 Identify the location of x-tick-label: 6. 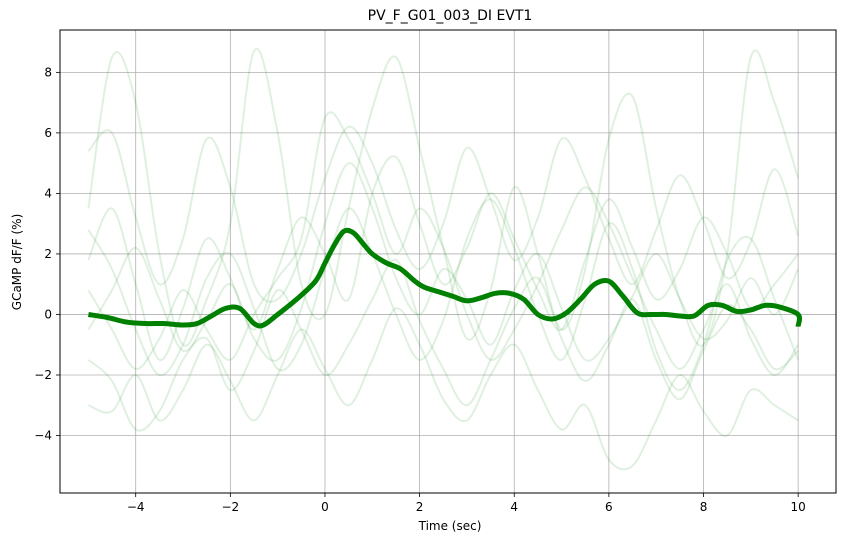
(609, 507).